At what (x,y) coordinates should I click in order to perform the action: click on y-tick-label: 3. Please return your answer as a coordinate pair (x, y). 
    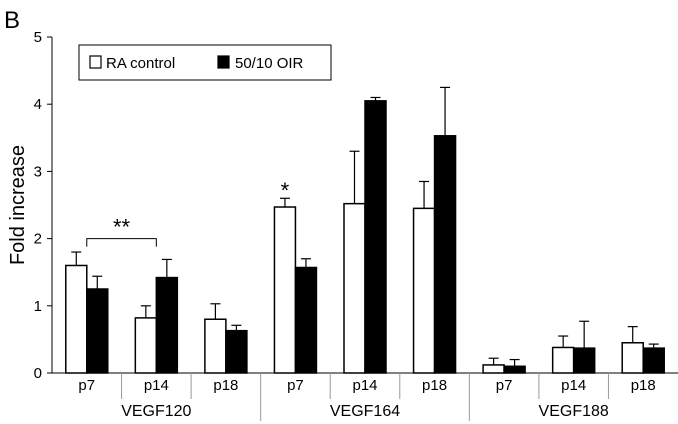
    Looking at the image, I should click on (38, 171).